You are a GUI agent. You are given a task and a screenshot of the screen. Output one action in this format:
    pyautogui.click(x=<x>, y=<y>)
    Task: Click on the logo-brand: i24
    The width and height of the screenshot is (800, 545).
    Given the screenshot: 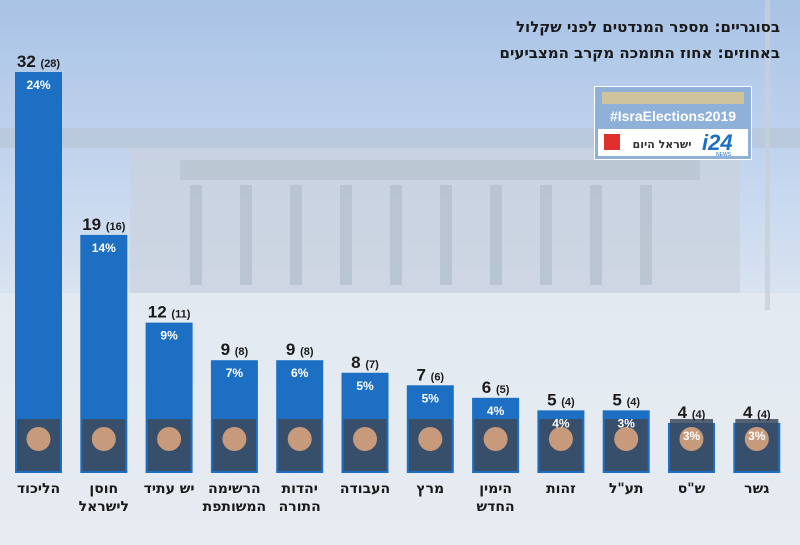 What is the action you would take?
    pyautogui.click(x=717, y=142)
    